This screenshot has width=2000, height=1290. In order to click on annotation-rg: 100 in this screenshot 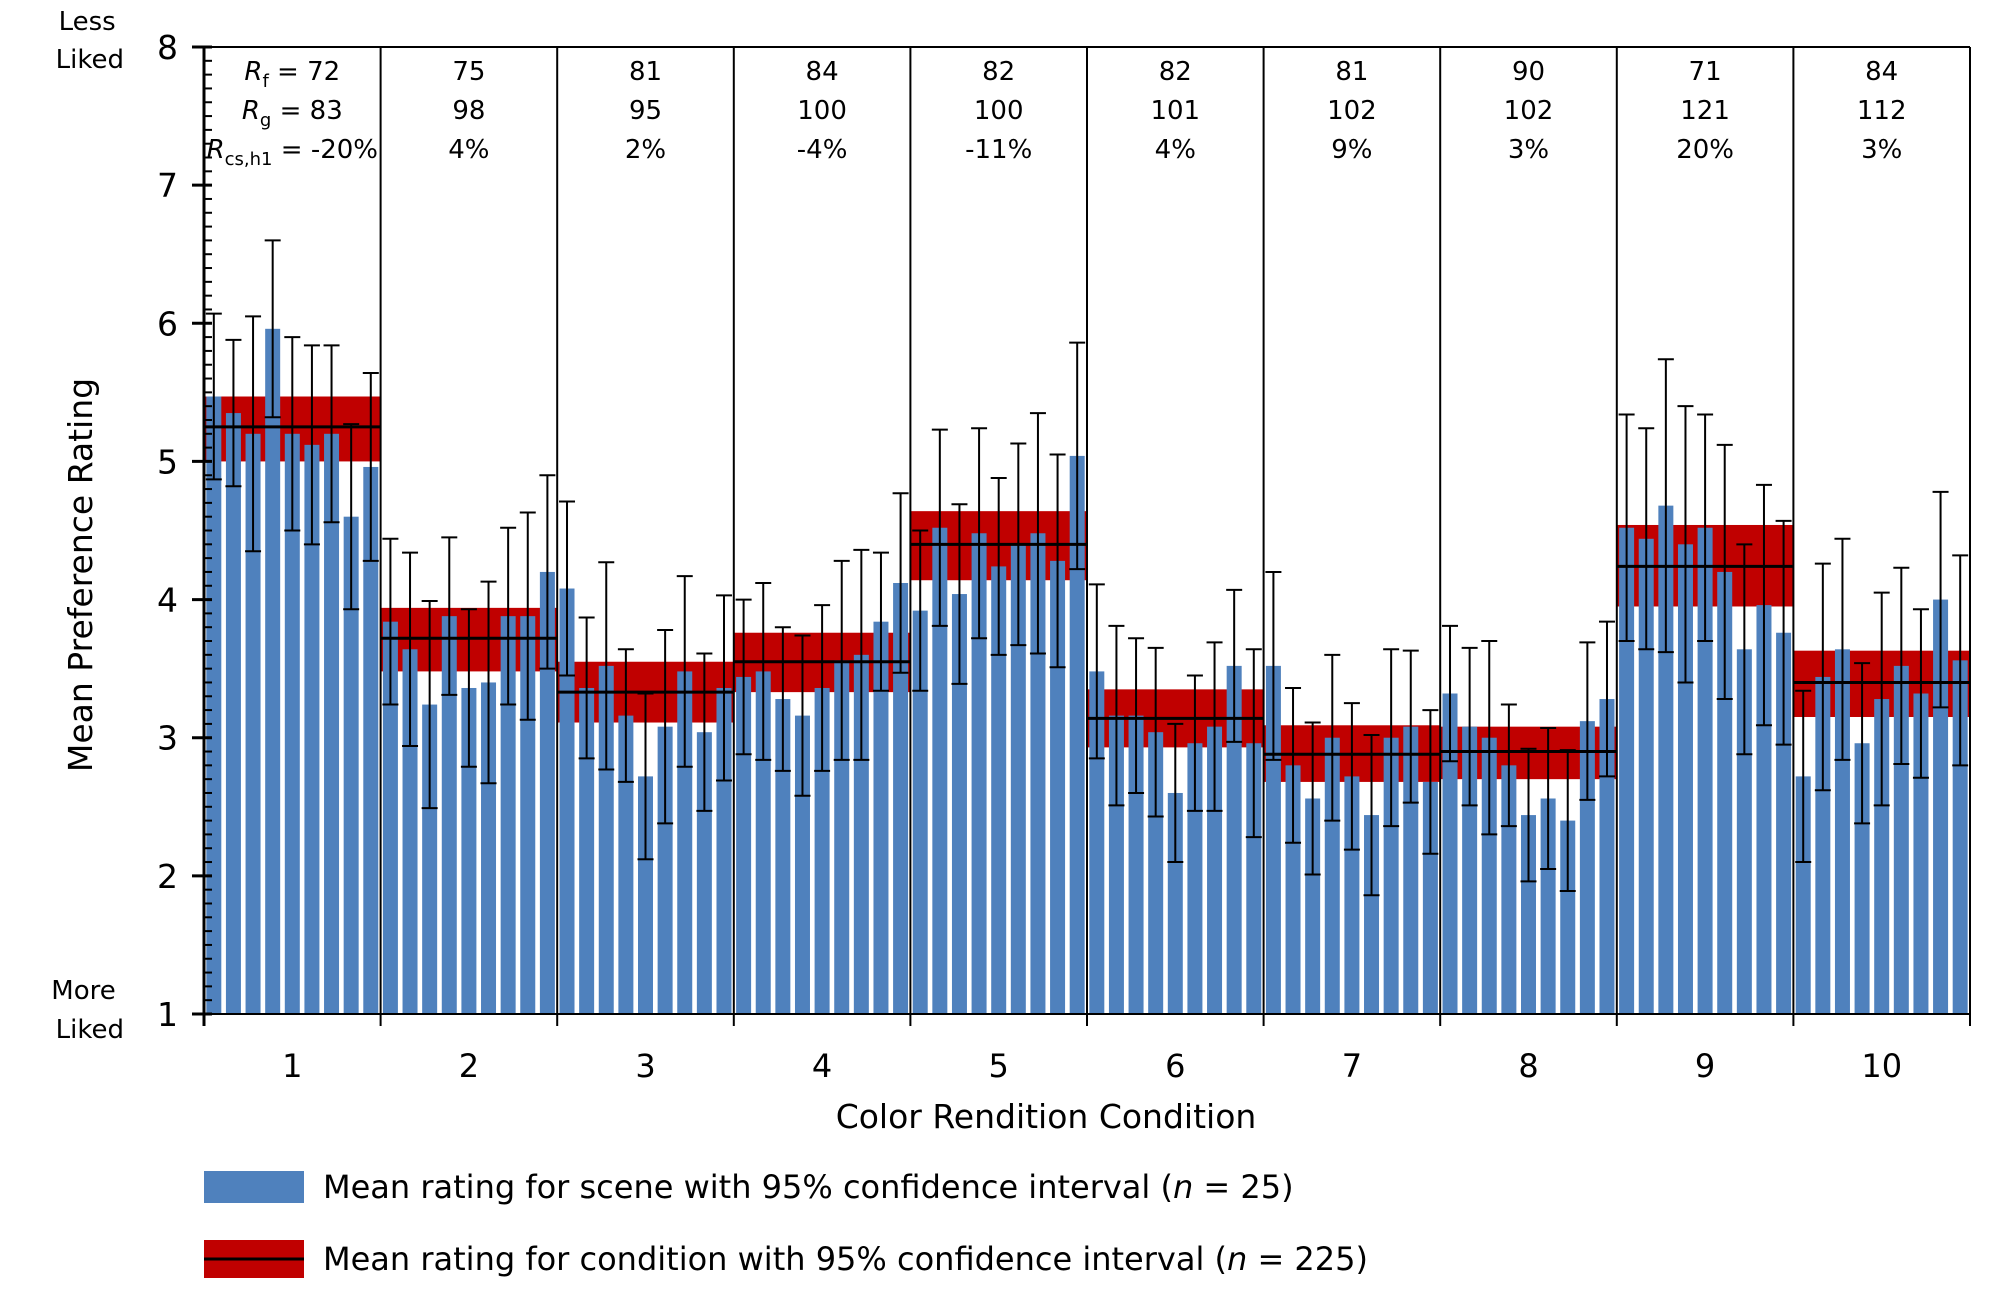, I will do `click(999, 111)`.